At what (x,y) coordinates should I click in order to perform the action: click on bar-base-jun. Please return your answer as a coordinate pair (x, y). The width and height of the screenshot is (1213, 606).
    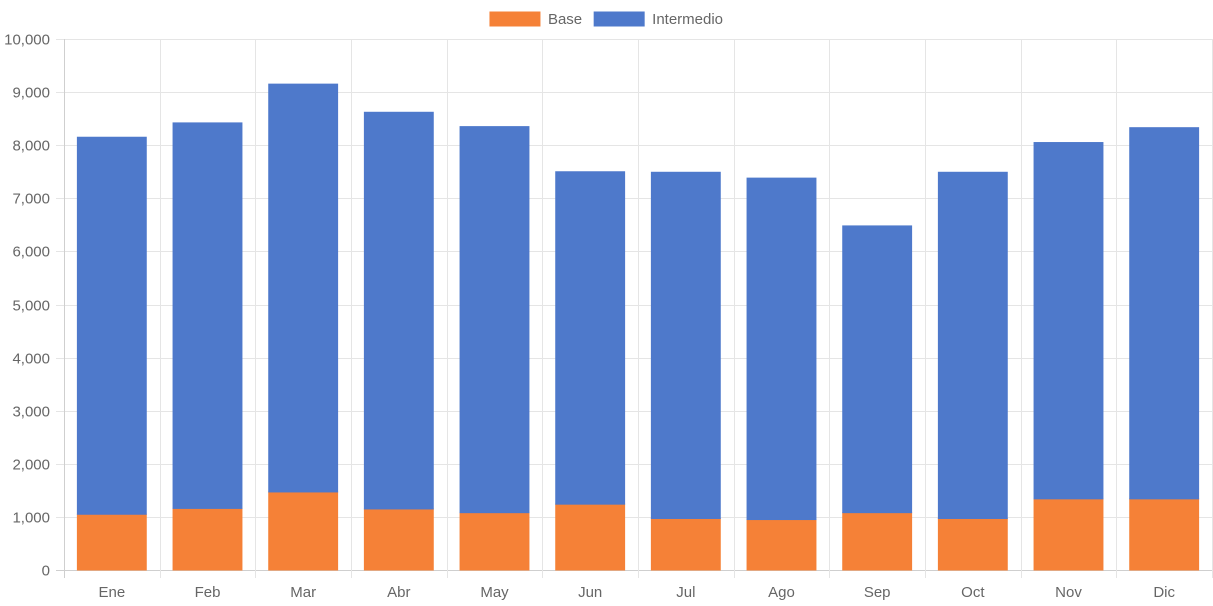
    Looking at the image, I should click on (590, 537).